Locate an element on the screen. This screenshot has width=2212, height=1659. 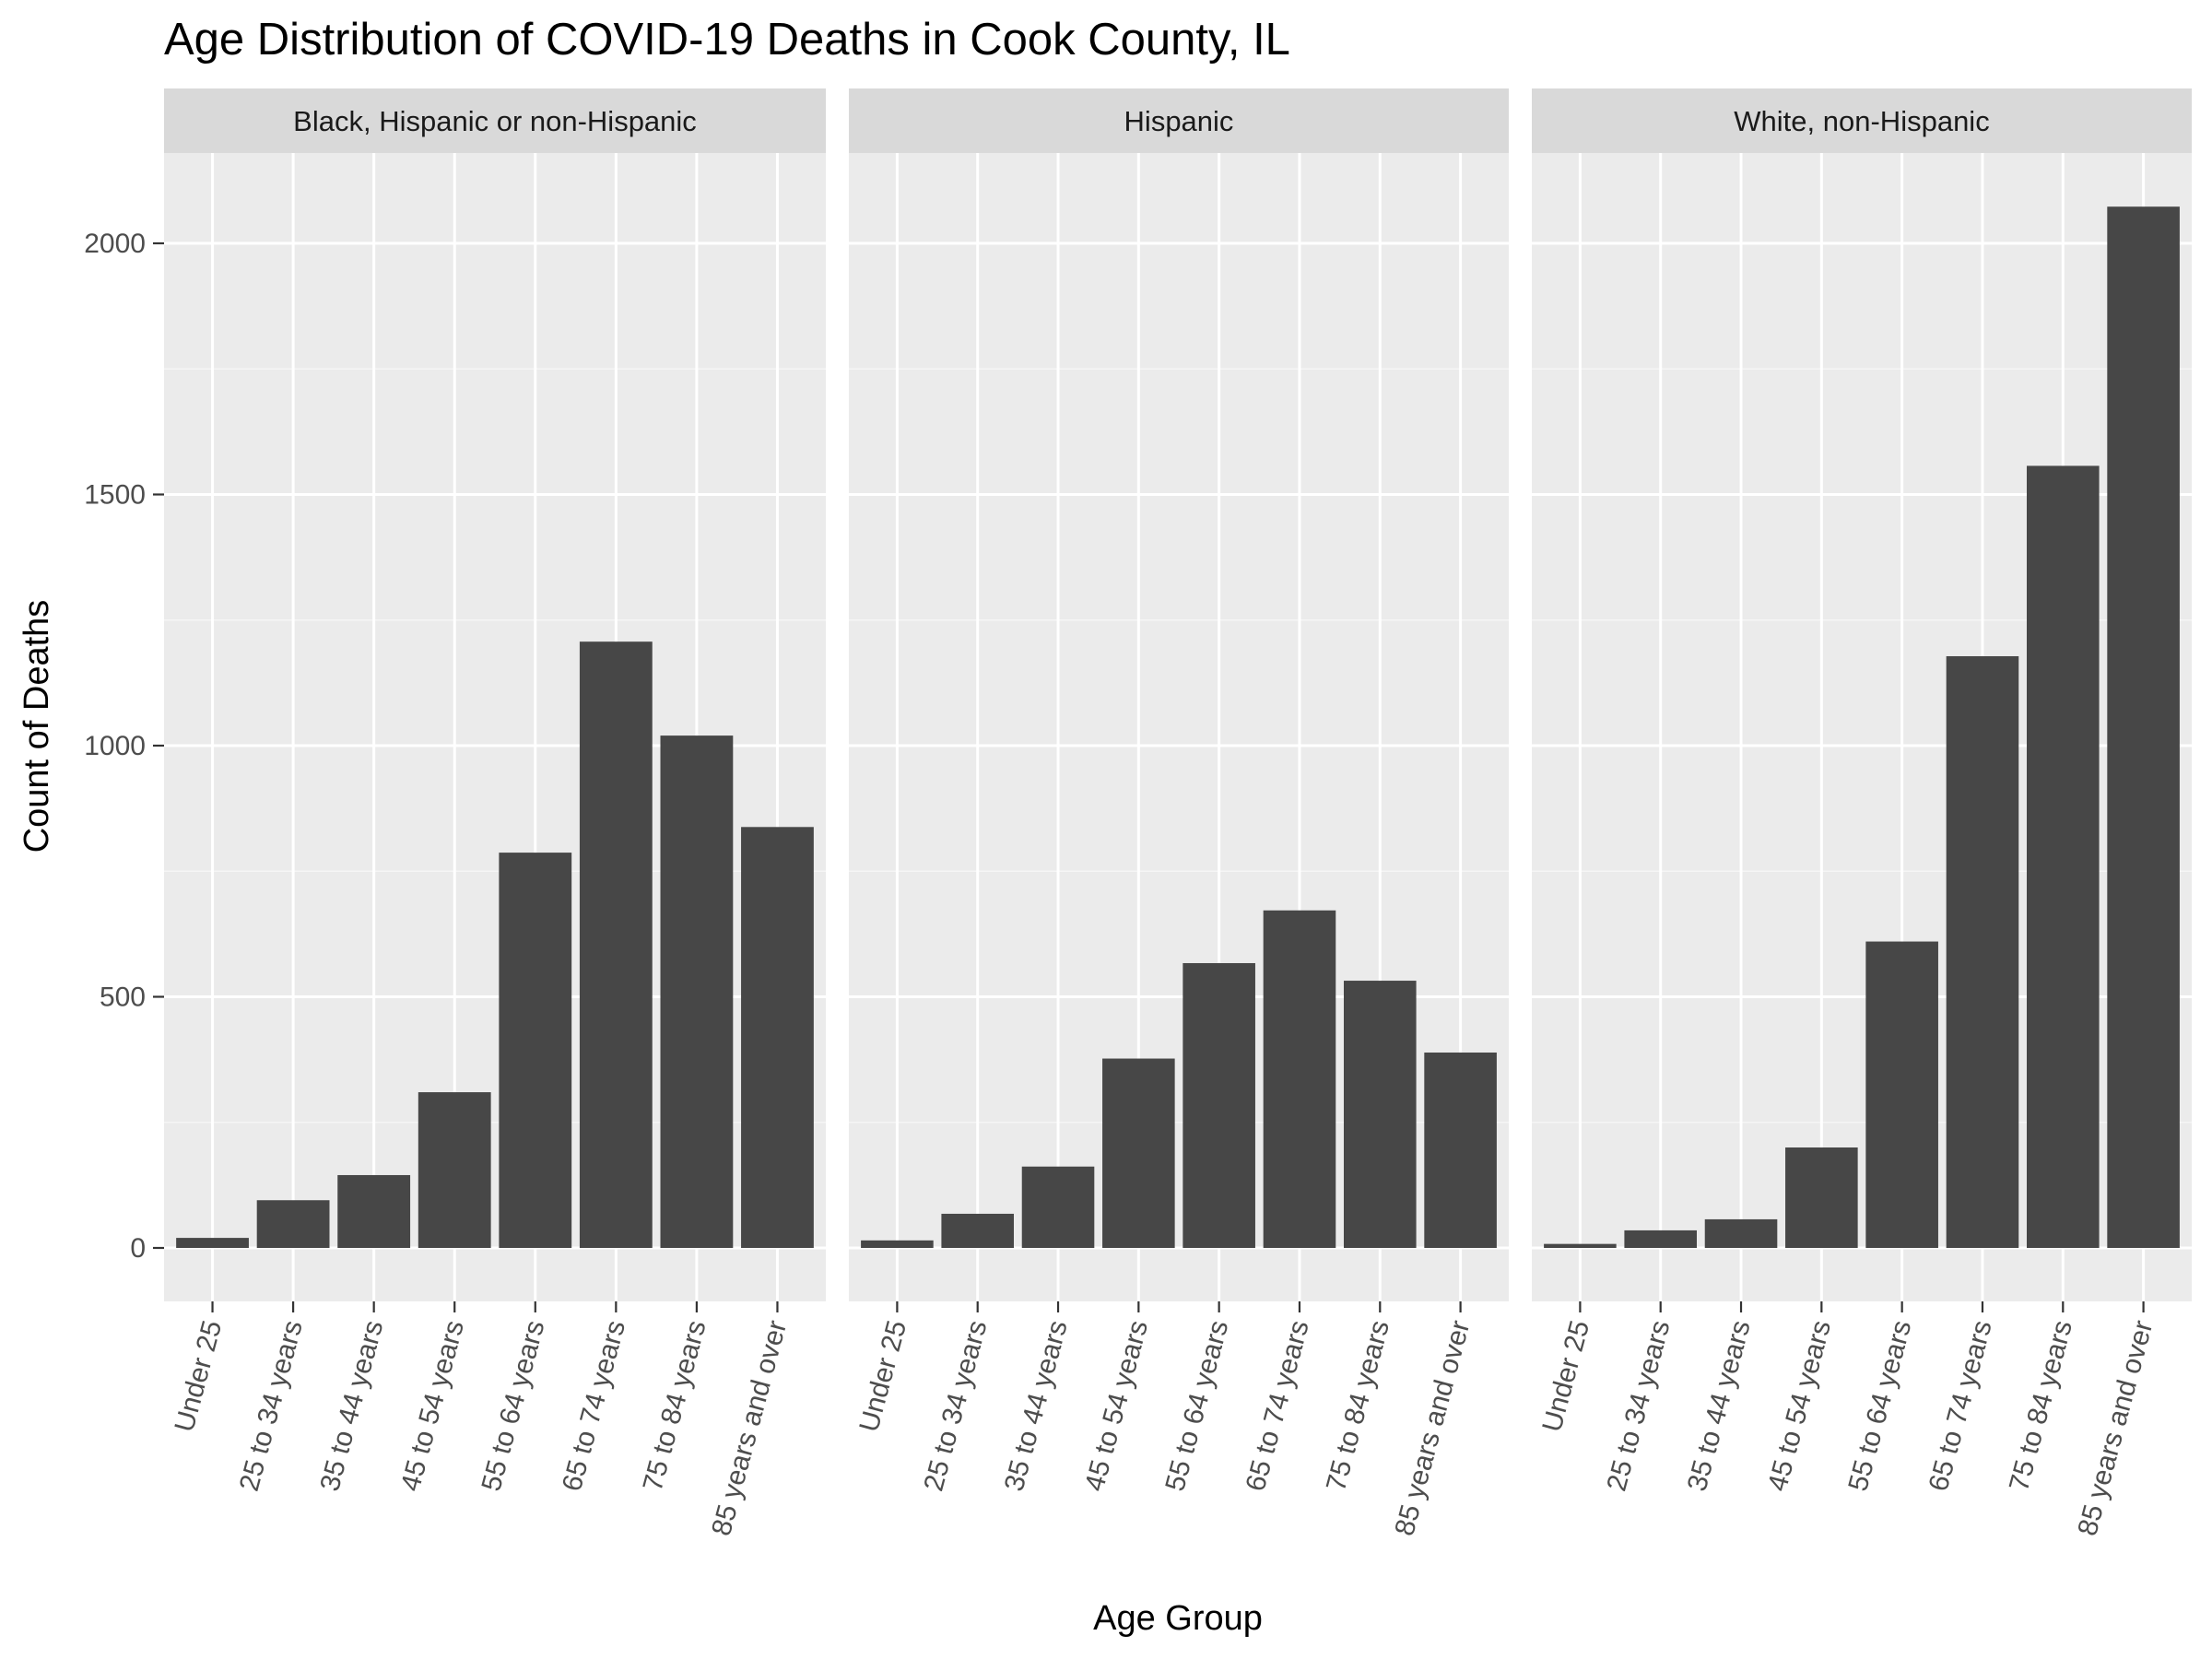
facet-strip-label: White, non-Hispanic is located at coordinates (1861, 121).